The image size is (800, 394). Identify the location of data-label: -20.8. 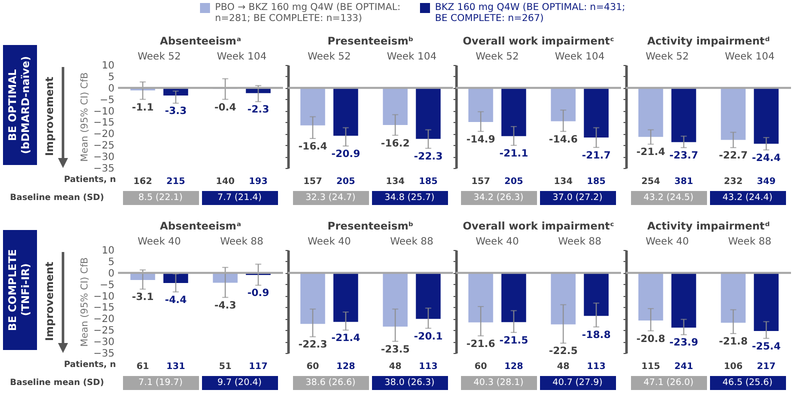
(651, 339).